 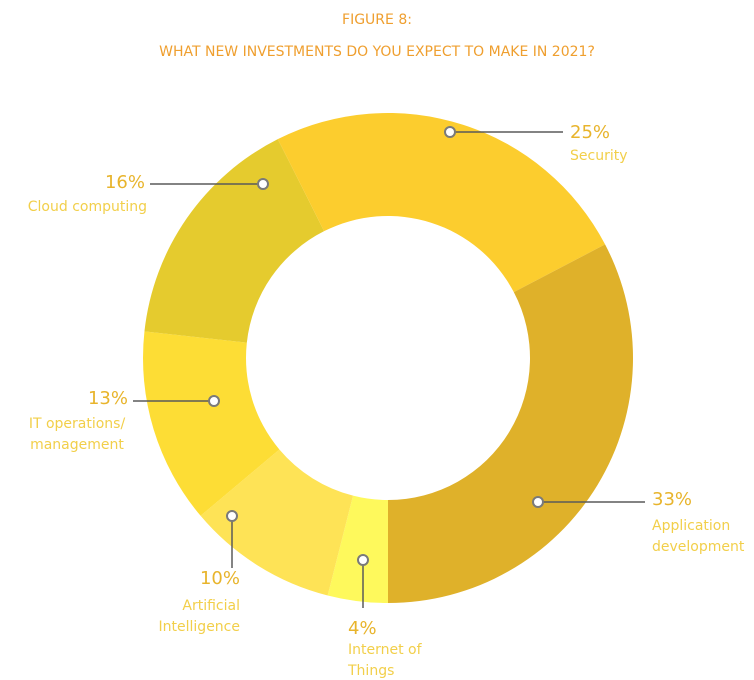 I want to click on category-label: Internet of Things, so click(x=385, y=660).